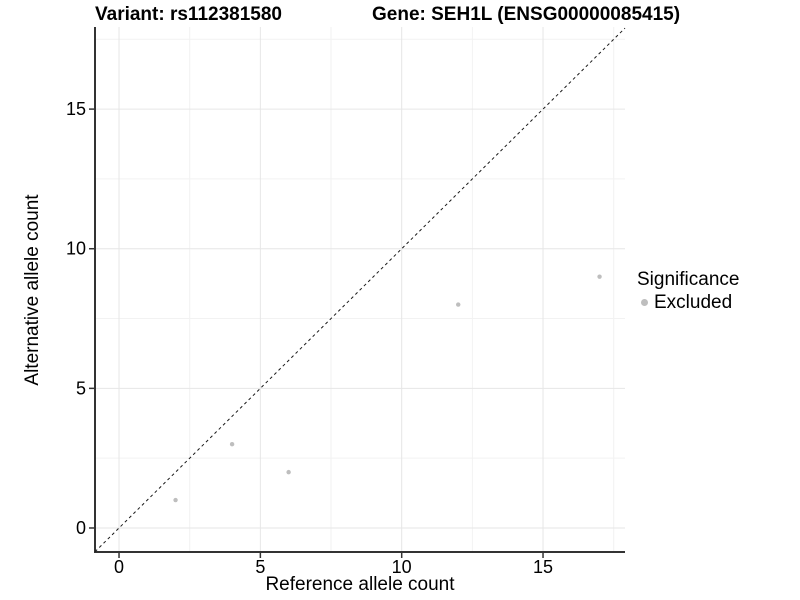  What do you see at coordinates (402, 567) in the screenshot?
I see `x-tick-label: 10` at bounding box center [402, 567].